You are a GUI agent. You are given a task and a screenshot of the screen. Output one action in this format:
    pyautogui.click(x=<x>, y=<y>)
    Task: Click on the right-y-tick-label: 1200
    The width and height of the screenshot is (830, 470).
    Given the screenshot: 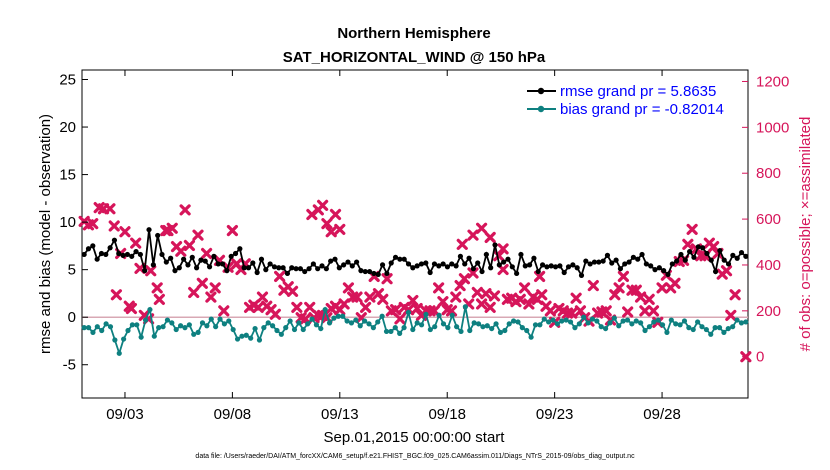 What is the action you would take?
    pyautogui.click(x=772, y=81)
    